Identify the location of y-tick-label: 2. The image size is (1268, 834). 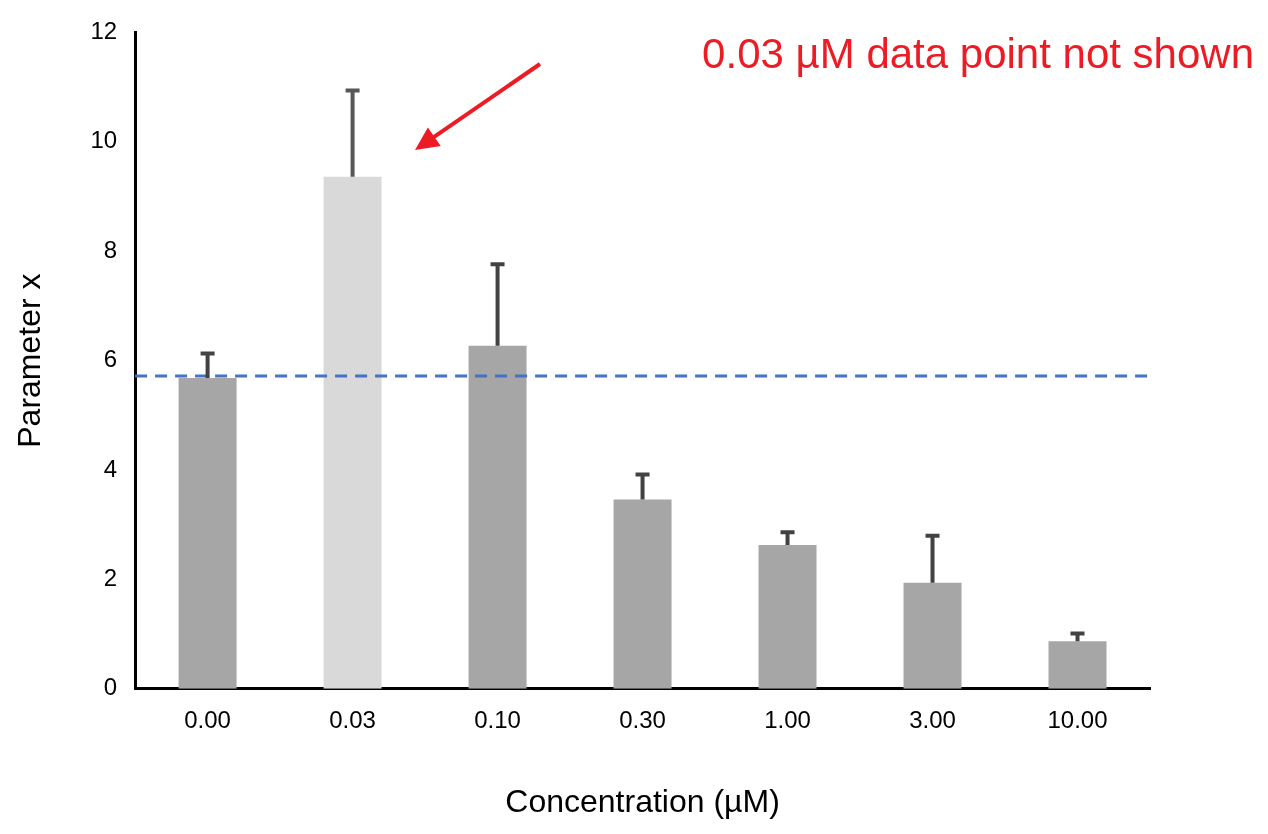
(110, 578).